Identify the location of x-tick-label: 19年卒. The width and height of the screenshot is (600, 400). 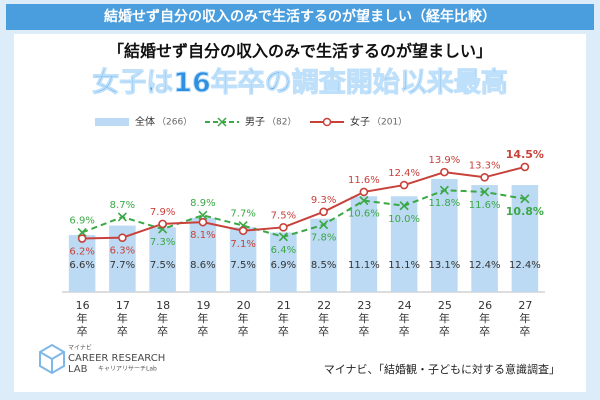
(203, 318).